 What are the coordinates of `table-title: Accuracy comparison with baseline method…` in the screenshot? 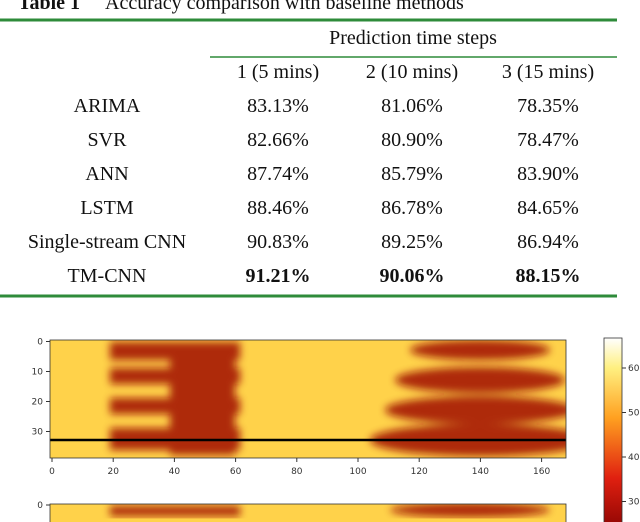 It's located at (284, 7).